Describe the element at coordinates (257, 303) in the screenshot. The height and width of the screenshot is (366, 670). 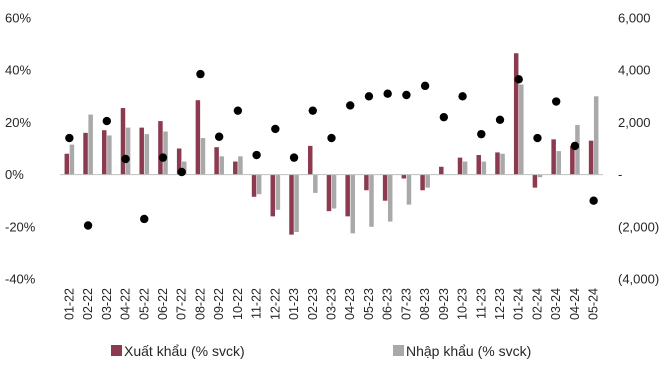
I see `x-tick-11-22: 11-22` at that location.